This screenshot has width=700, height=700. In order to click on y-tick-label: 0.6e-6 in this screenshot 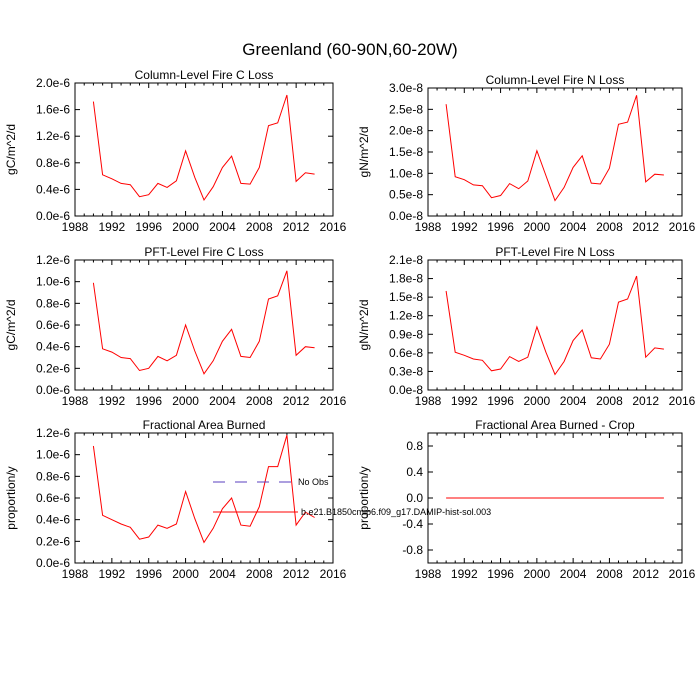, I will do `click(53, 498)`.